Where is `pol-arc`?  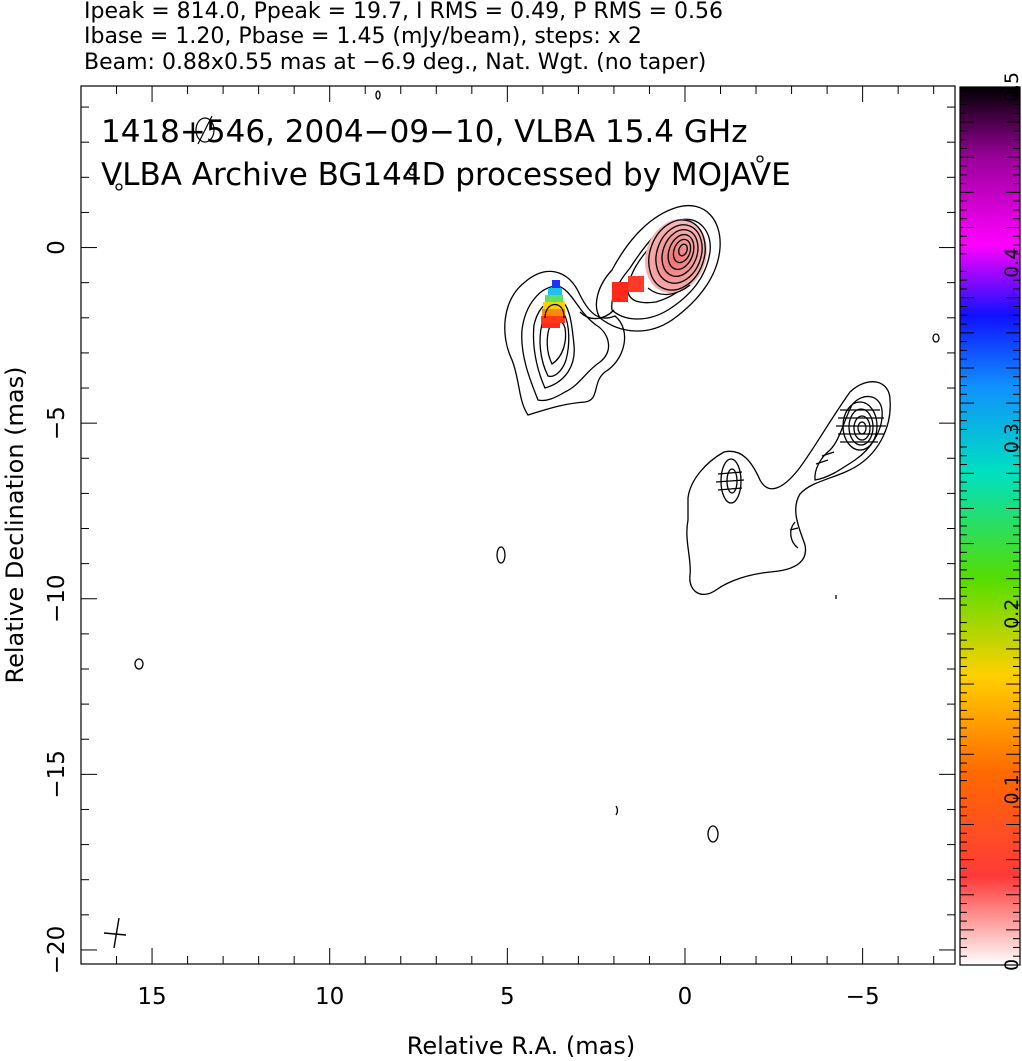 pol-arc is located at coordinates (554, 311).